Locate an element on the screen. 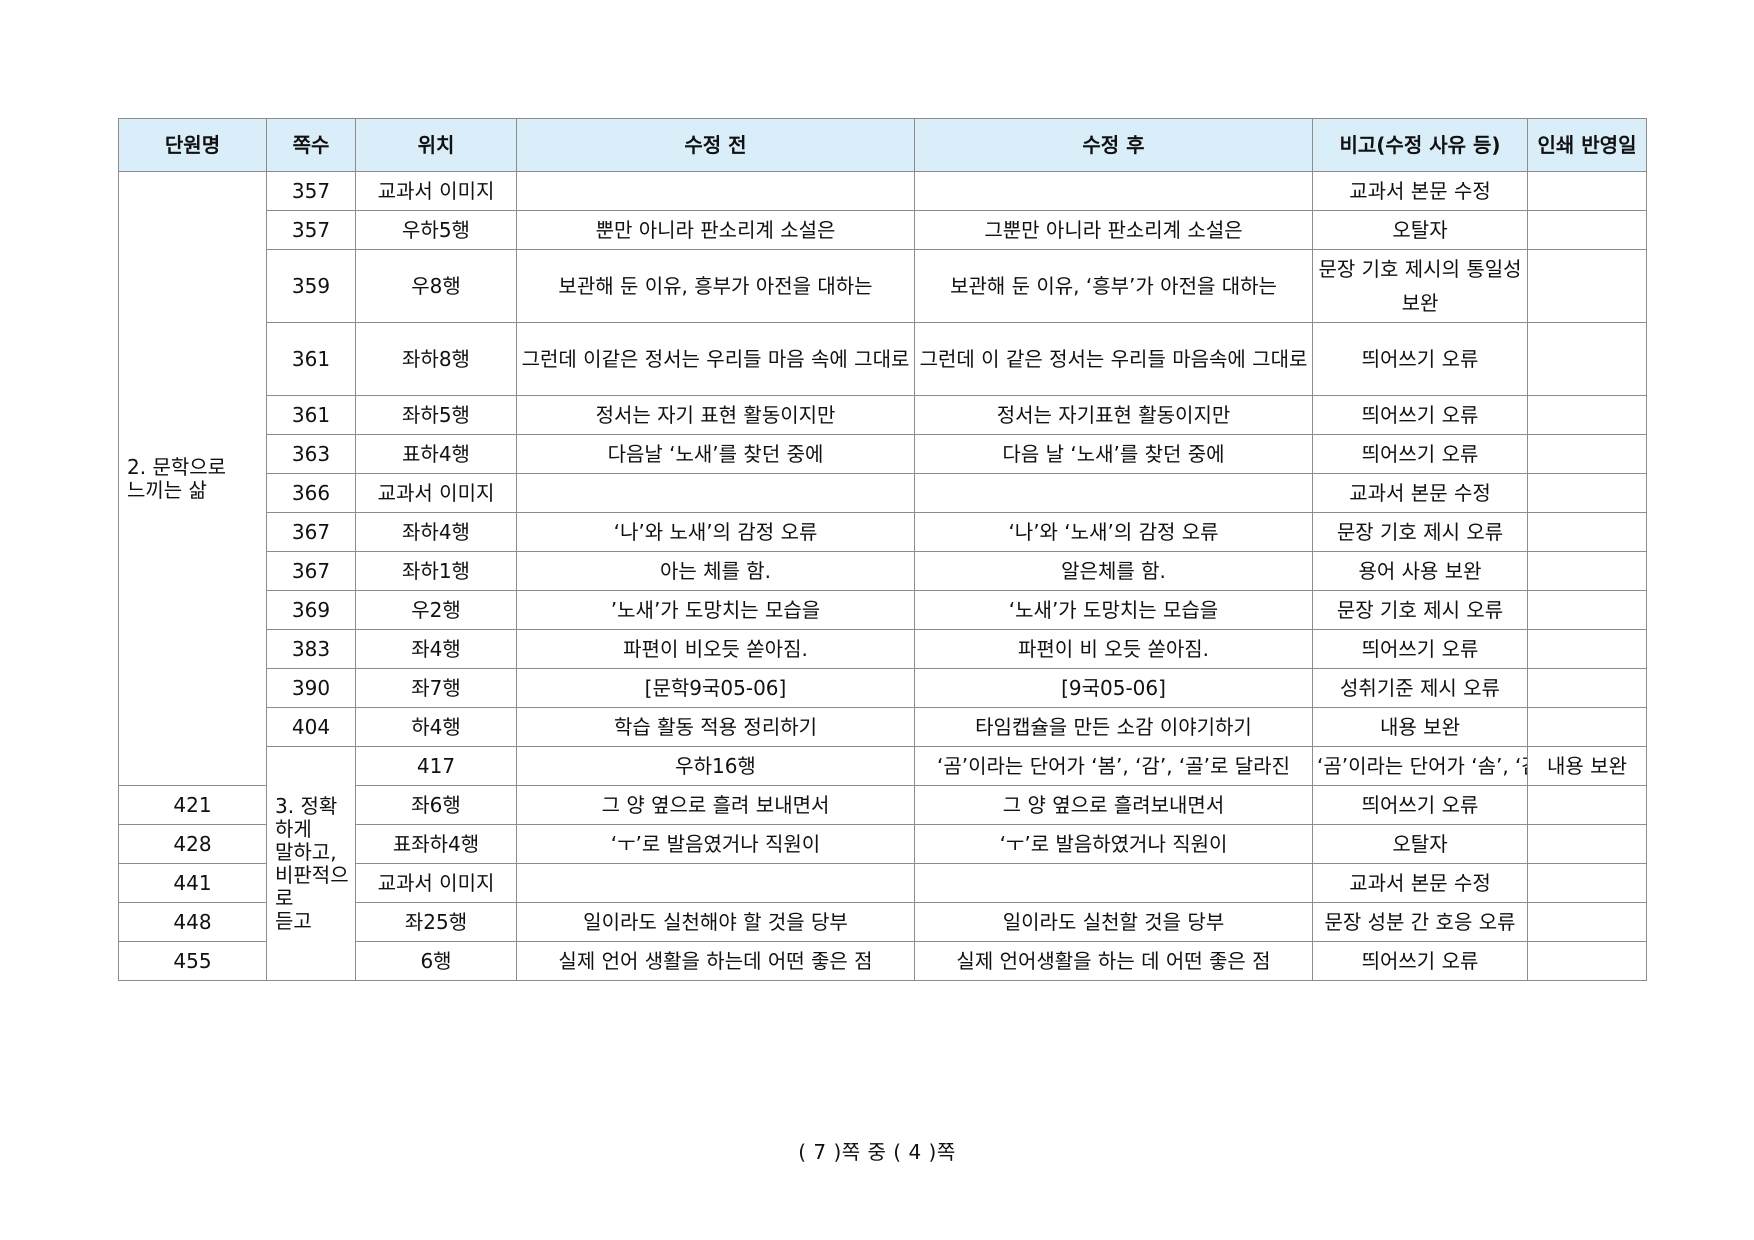 The width and height of the screenshot is (1754, 1240). location-cell: 좌하5행 is located at coordinates (436, 415).